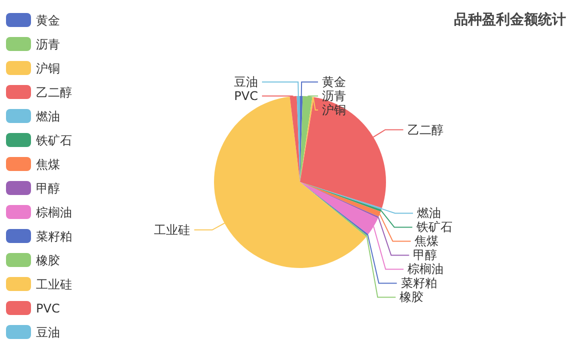 The width and height of the screenshot is (574, 346). Describe the element at coordinates (429, 213) in the screenshot. I see `slice-label: 燃油` at that location.